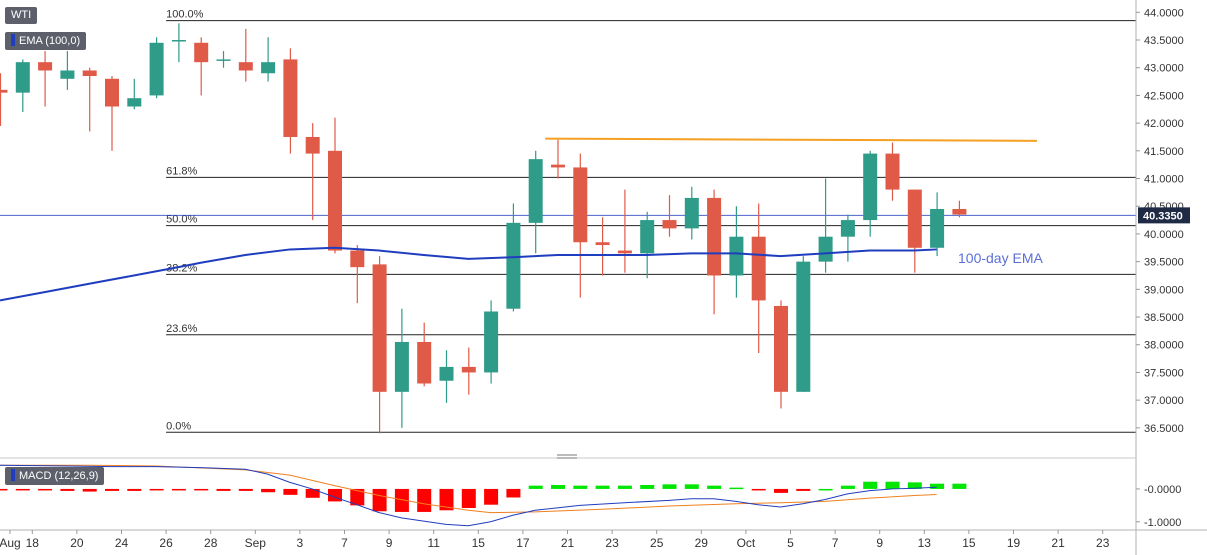  I want to click on symbol-label: WTI, so click(21, 15).